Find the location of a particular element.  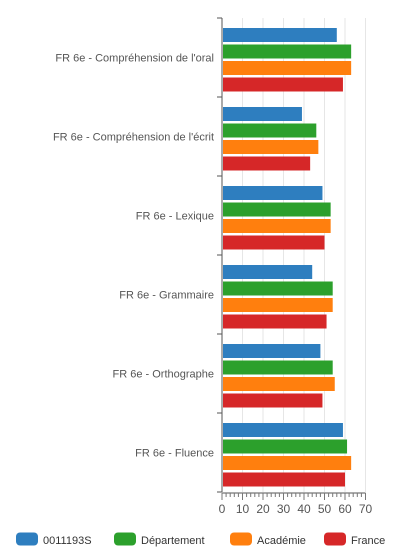

category-label: FR 6e - Compréhension de l'écrit is located at coordinates (133, 138).